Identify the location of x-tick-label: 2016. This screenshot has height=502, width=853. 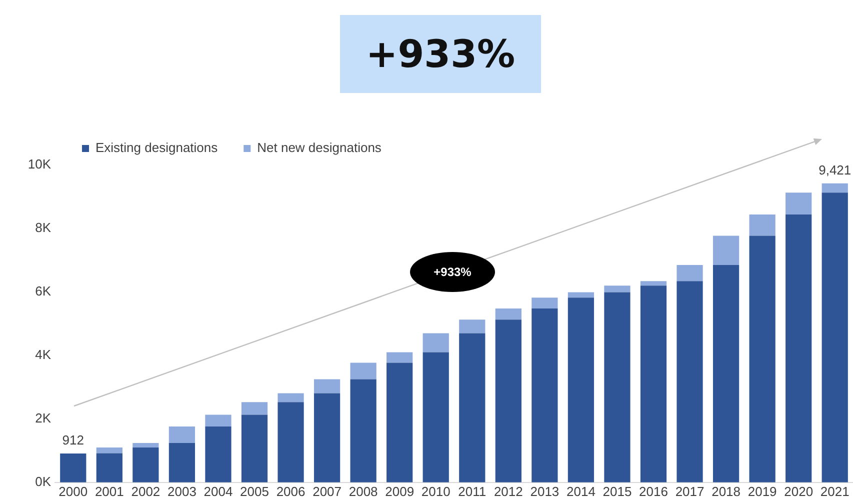
(653, 491).